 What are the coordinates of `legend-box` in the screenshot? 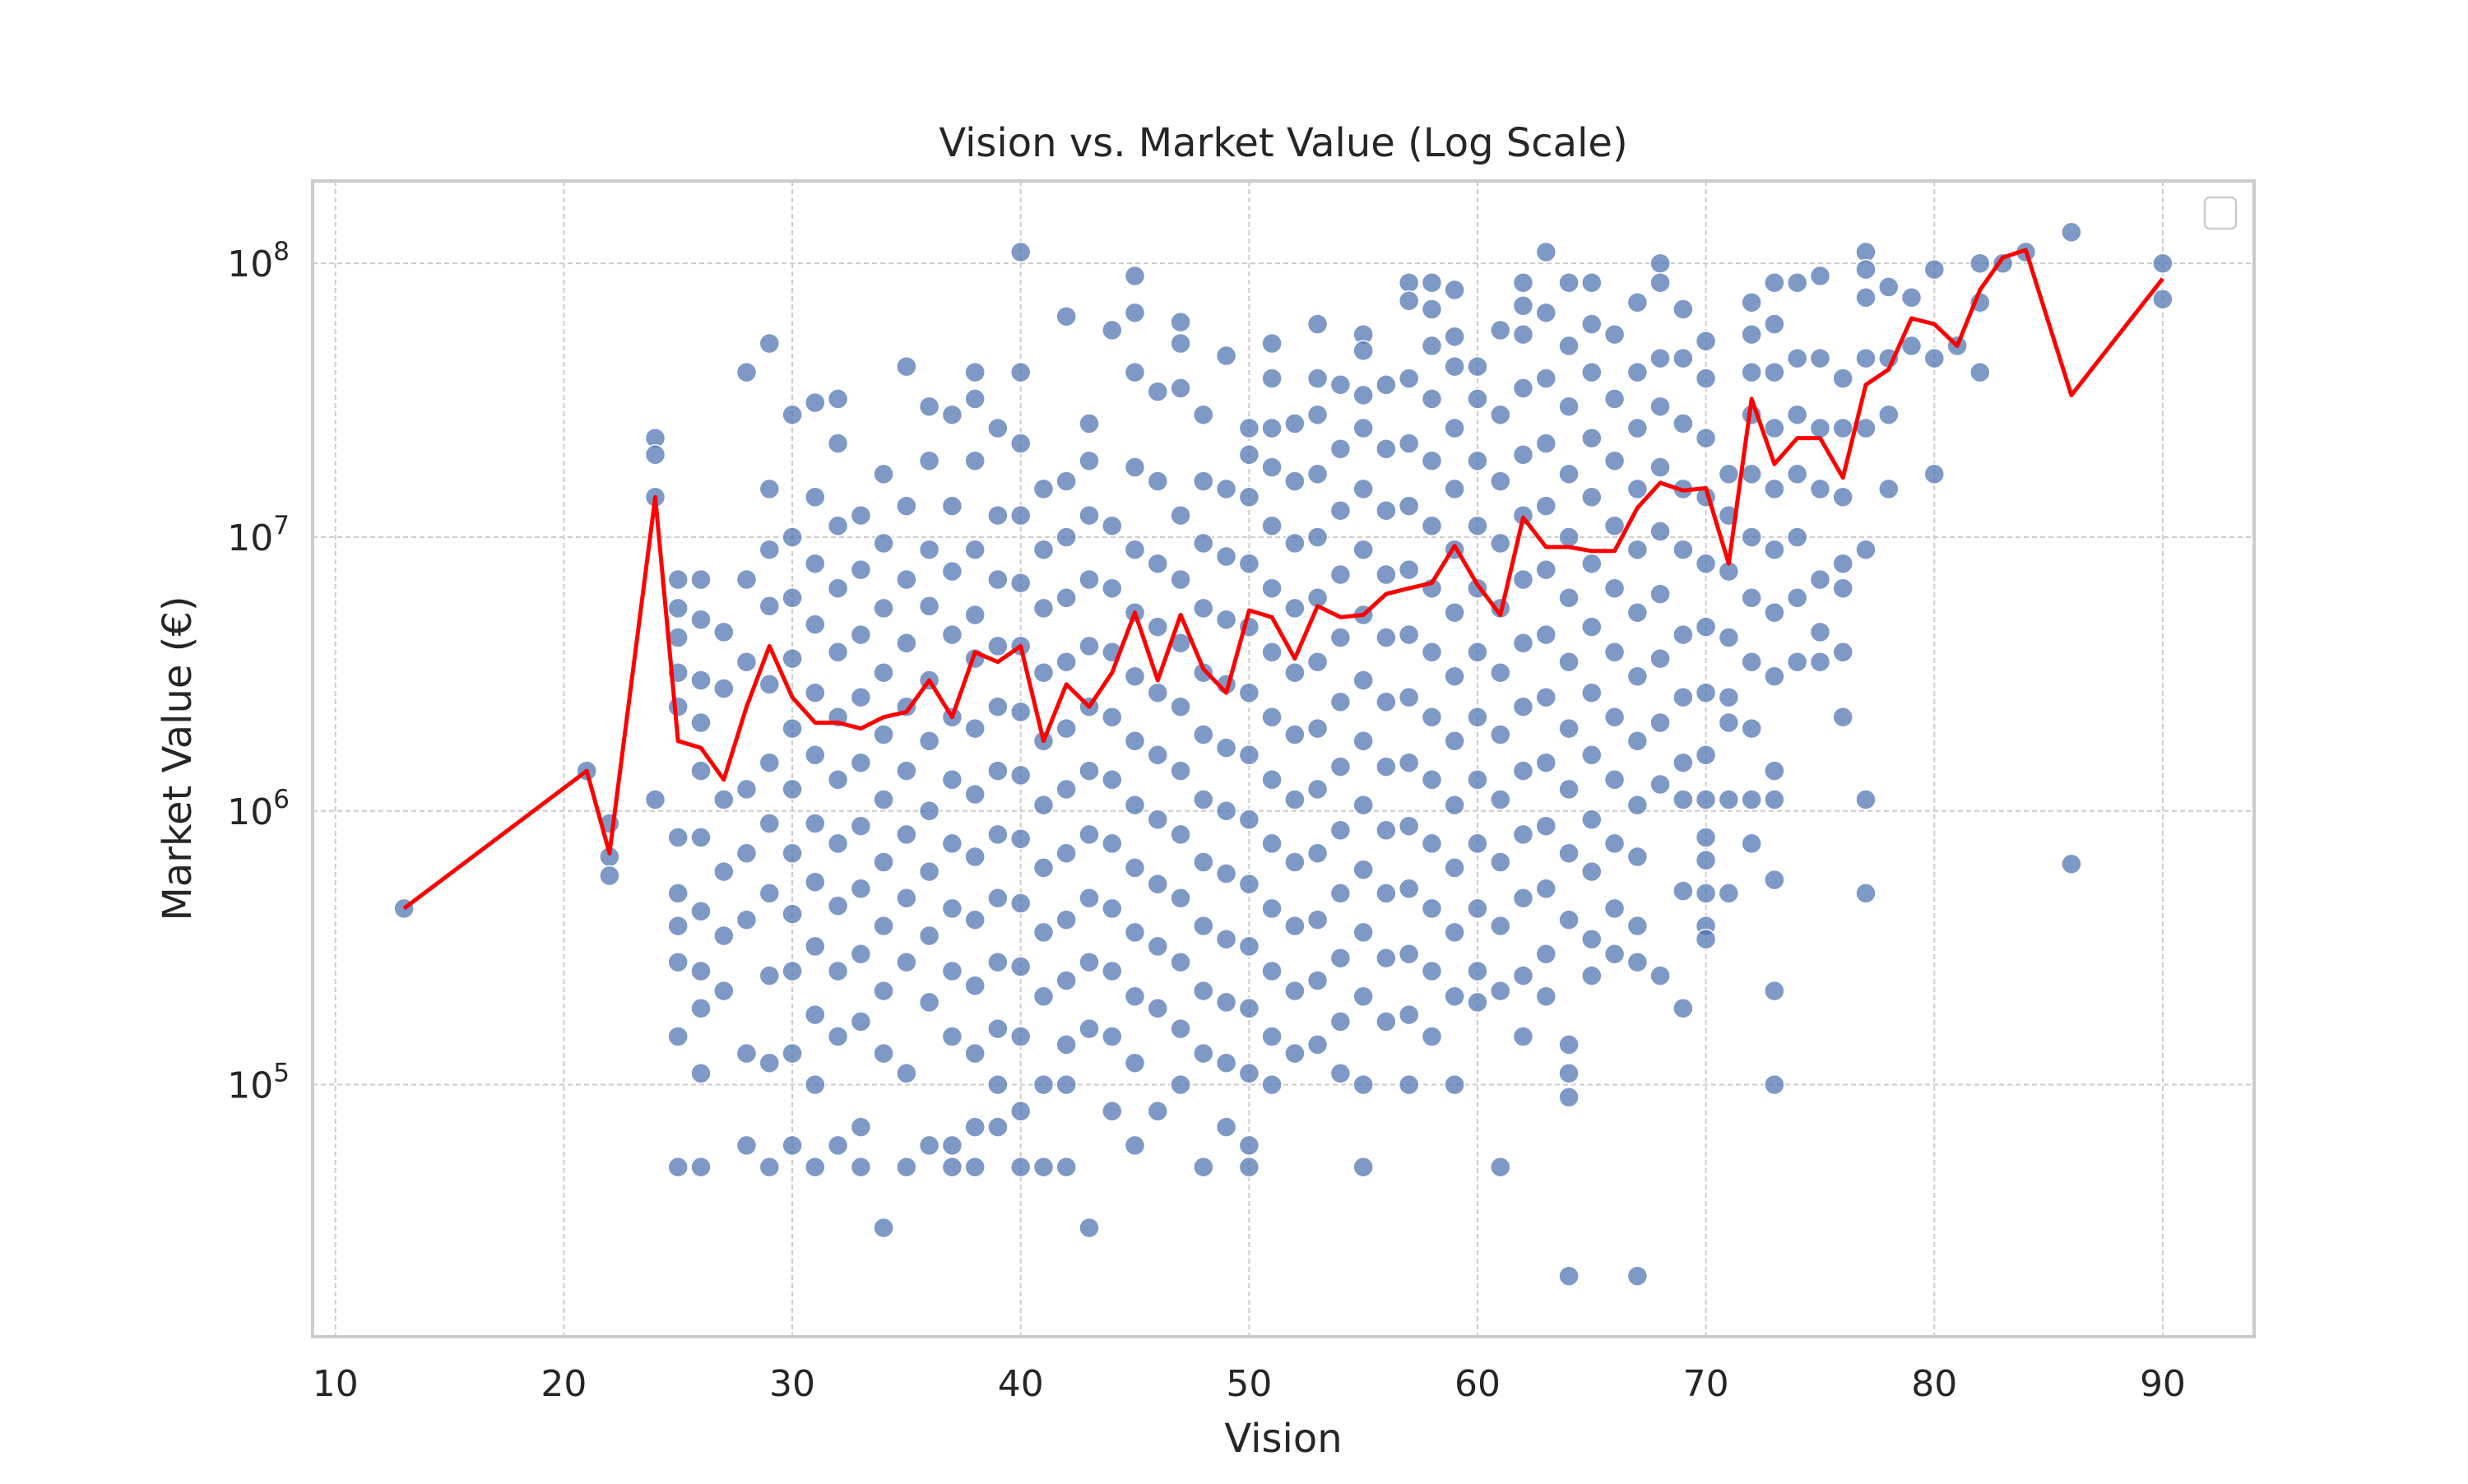 It's located at (2220, 213).